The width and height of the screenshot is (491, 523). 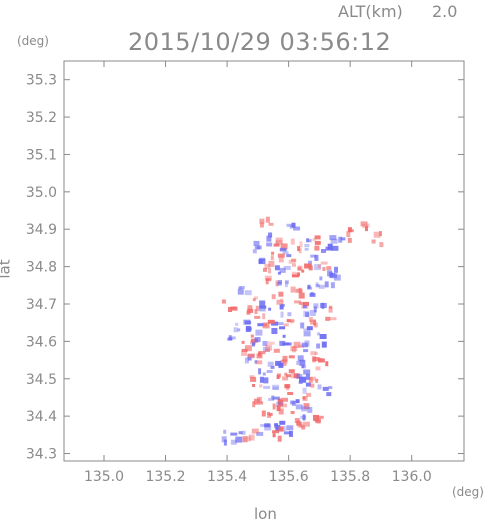 I want to click on x-axis-unit: (deg), so click(x=468, y=492).